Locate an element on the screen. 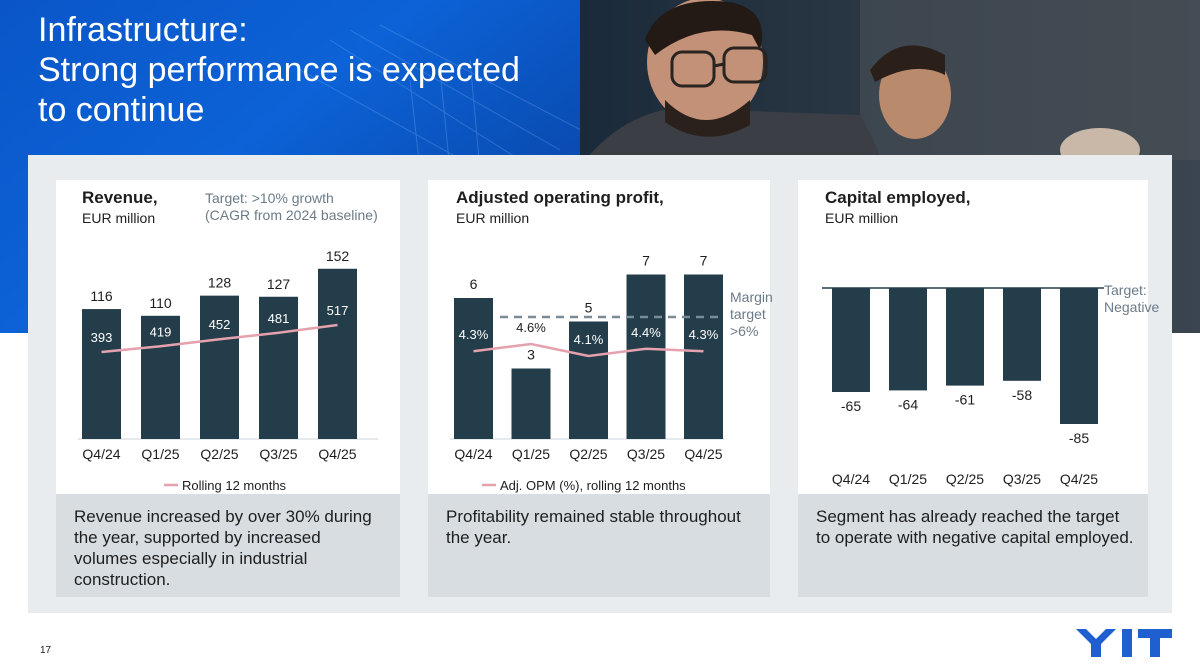  capital-subtitle: EUR million is located at coordinates (862, 218).